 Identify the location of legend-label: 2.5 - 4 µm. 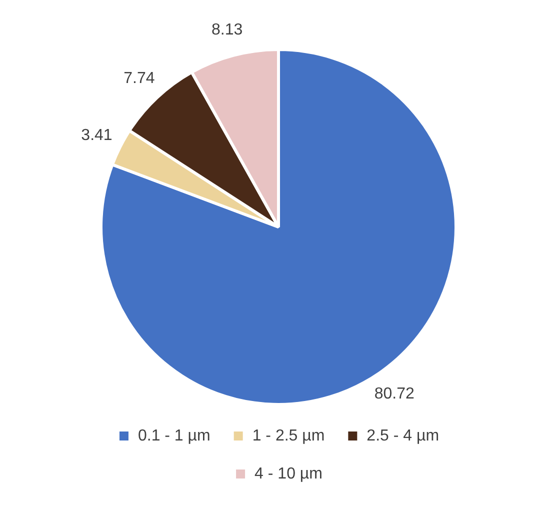
(403, 435).